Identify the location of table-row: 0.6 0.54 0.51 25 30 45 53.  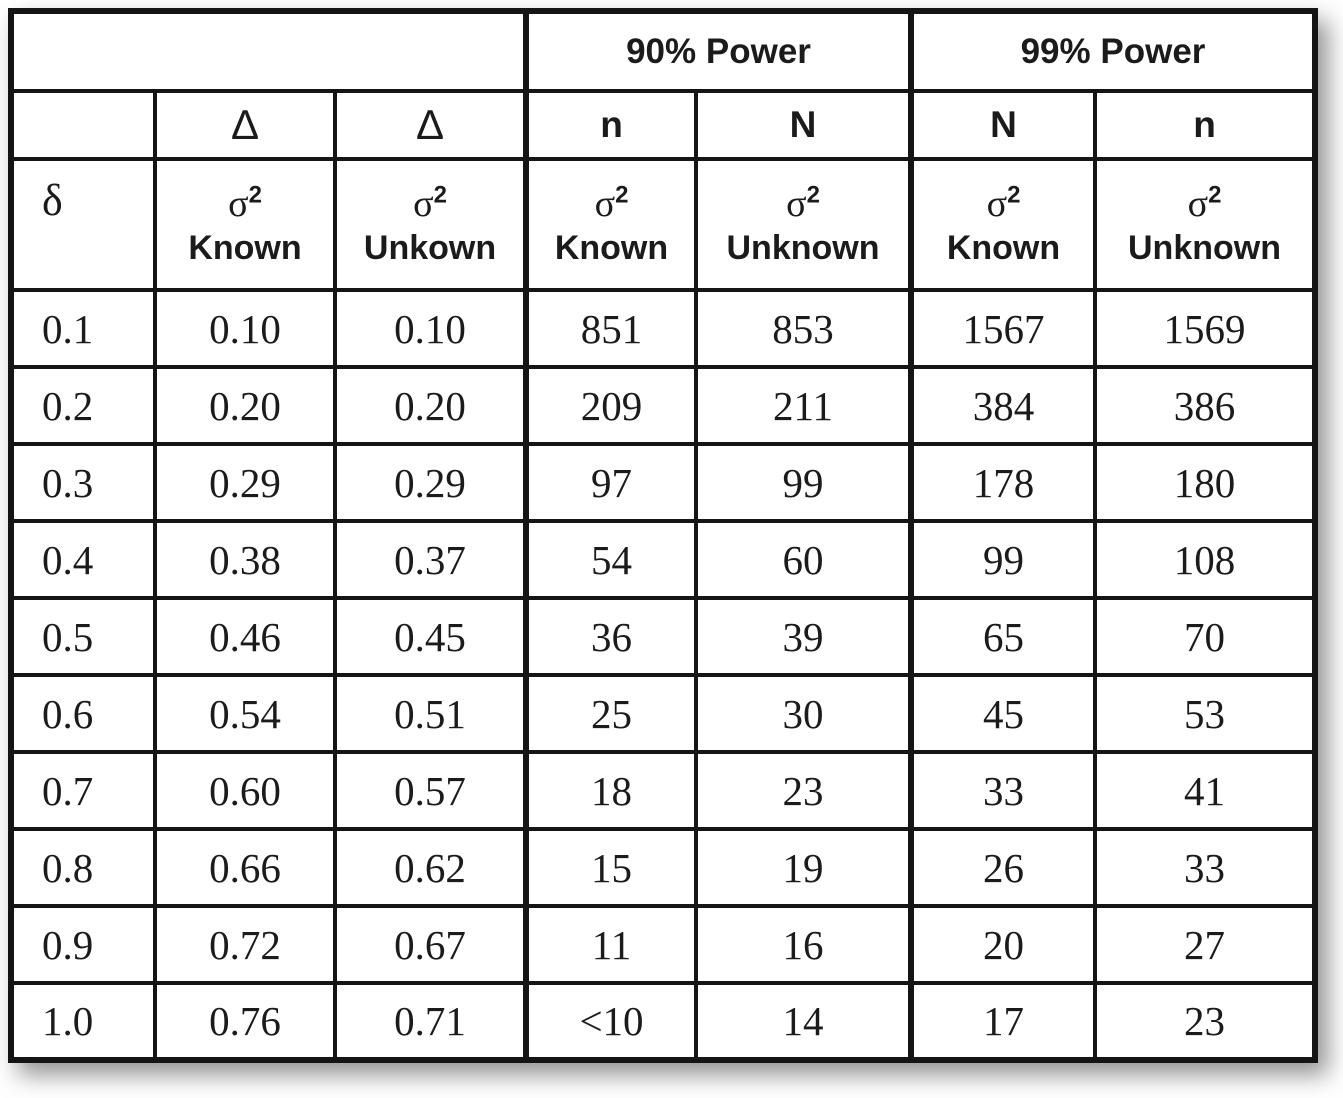
(663, 713).